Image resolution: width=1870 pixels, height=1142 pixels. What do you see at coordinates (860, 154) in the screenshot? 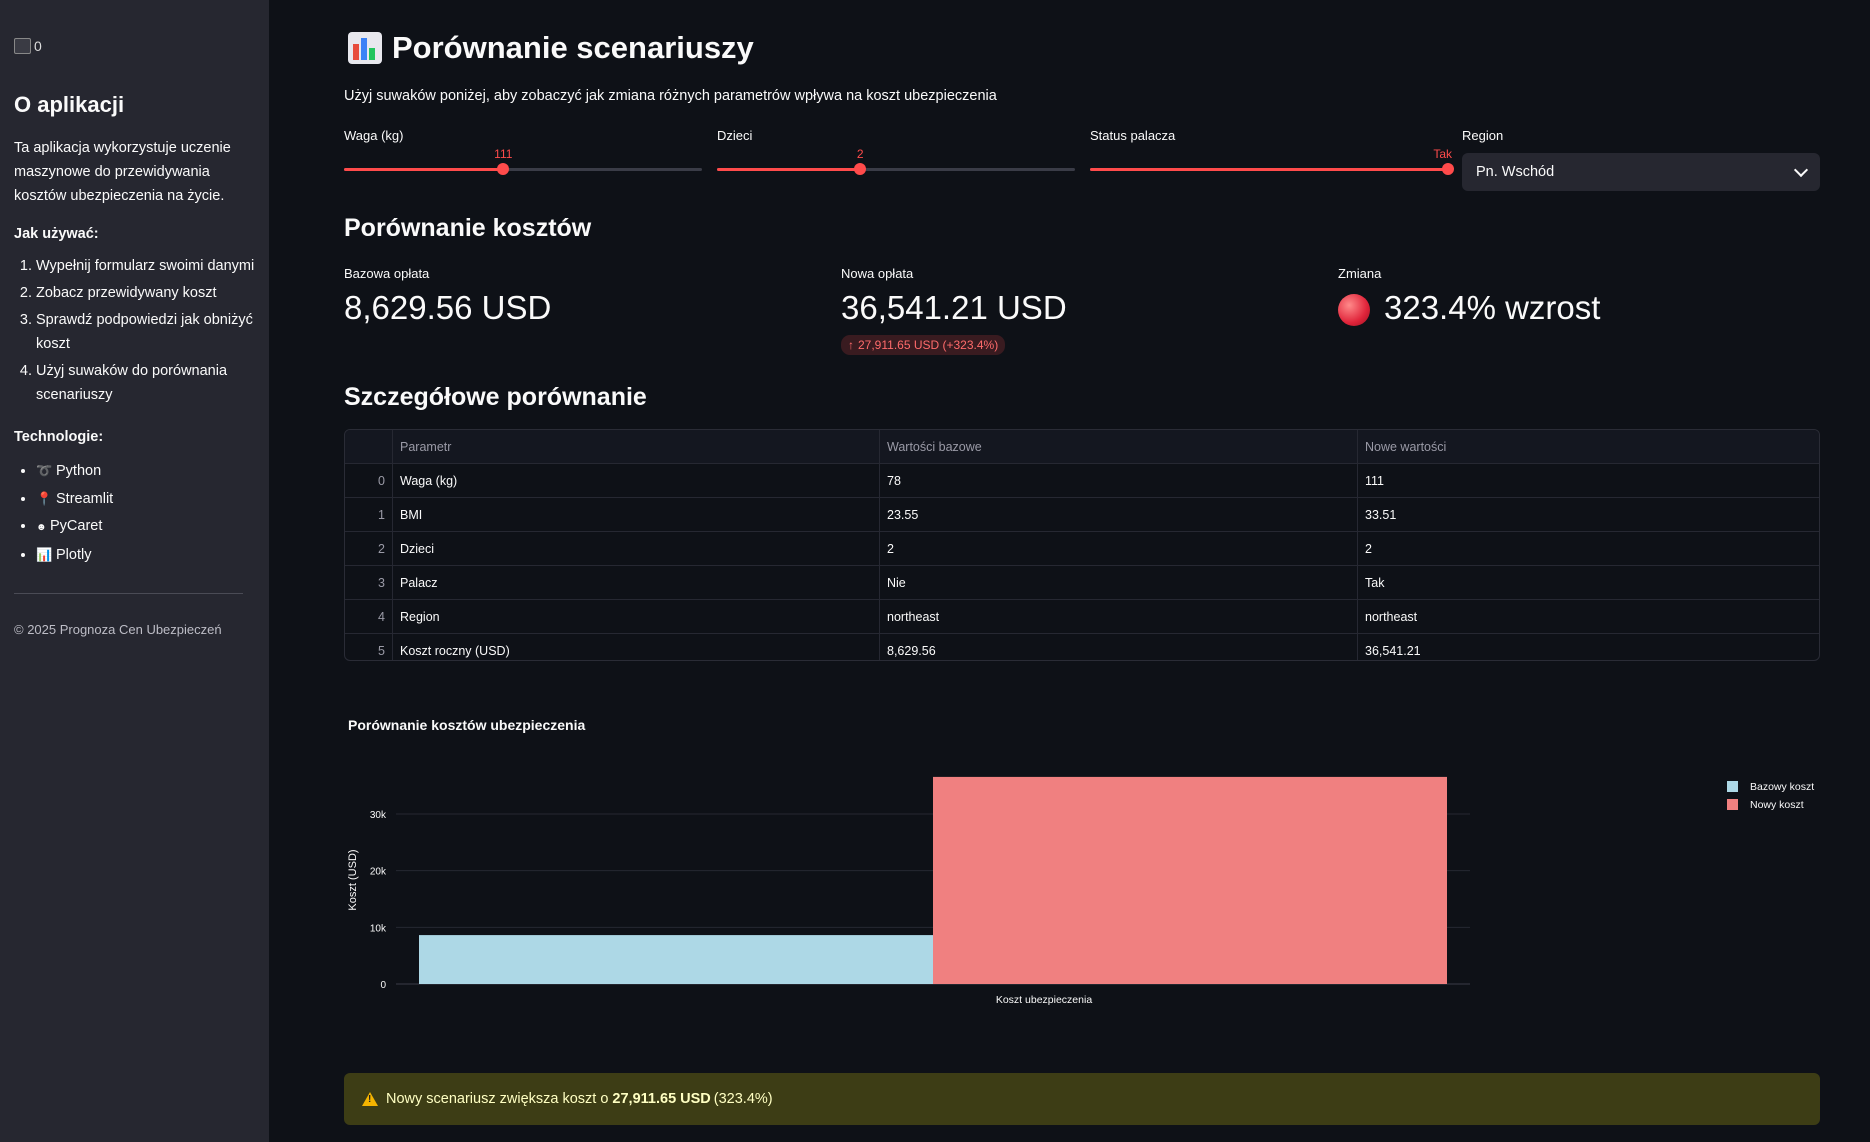
I see `slider-value: 2` at bounding box center [860, 154].